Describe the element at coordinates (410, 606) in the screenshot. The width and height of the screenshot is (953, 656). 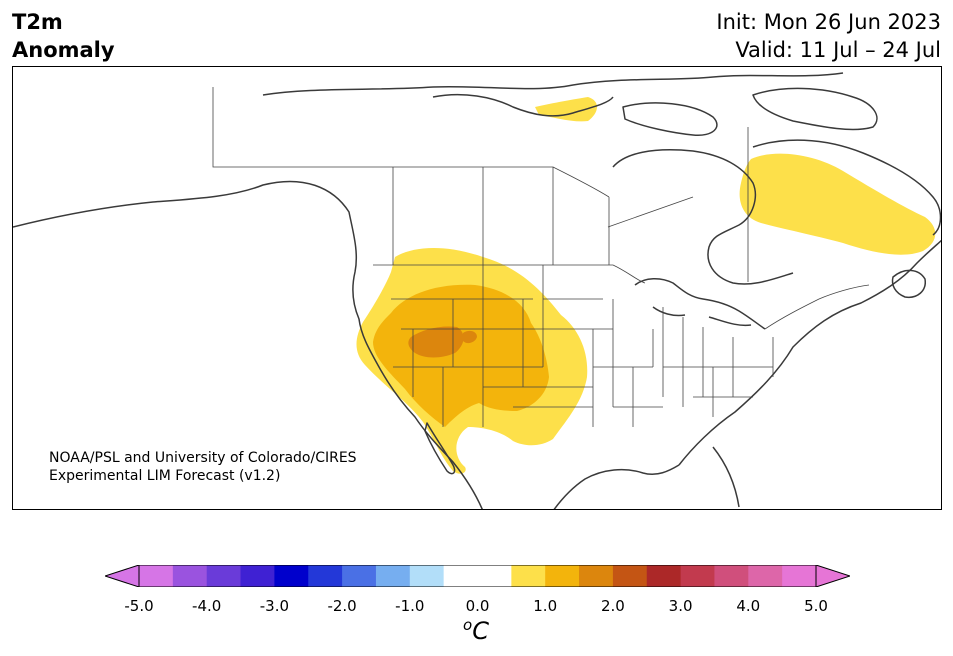
I see `colorbar-tick-label: -1.0` at that location.